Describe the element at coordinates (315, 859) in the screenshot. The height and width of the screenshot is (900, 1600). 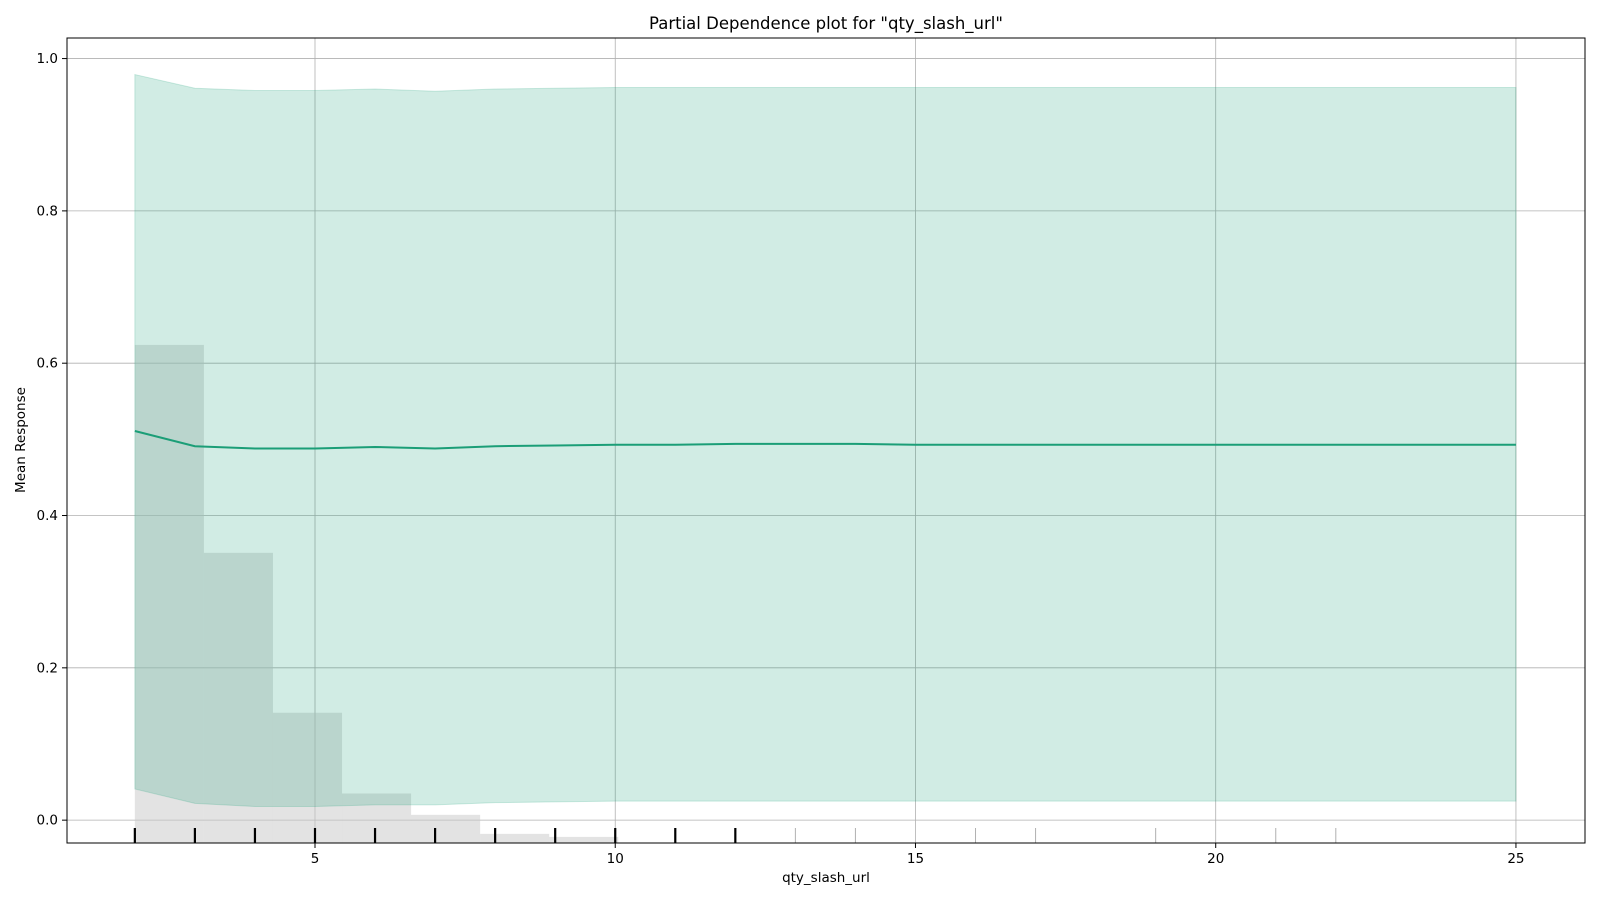
I see `x-tick-label: 5` at that location.